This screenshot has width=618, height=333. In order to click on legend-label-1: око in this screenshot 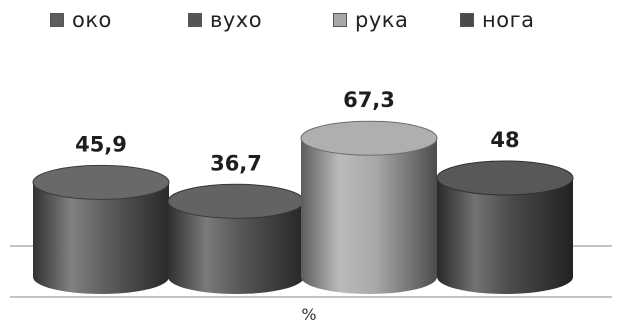, I will do `click(92, 20)`.